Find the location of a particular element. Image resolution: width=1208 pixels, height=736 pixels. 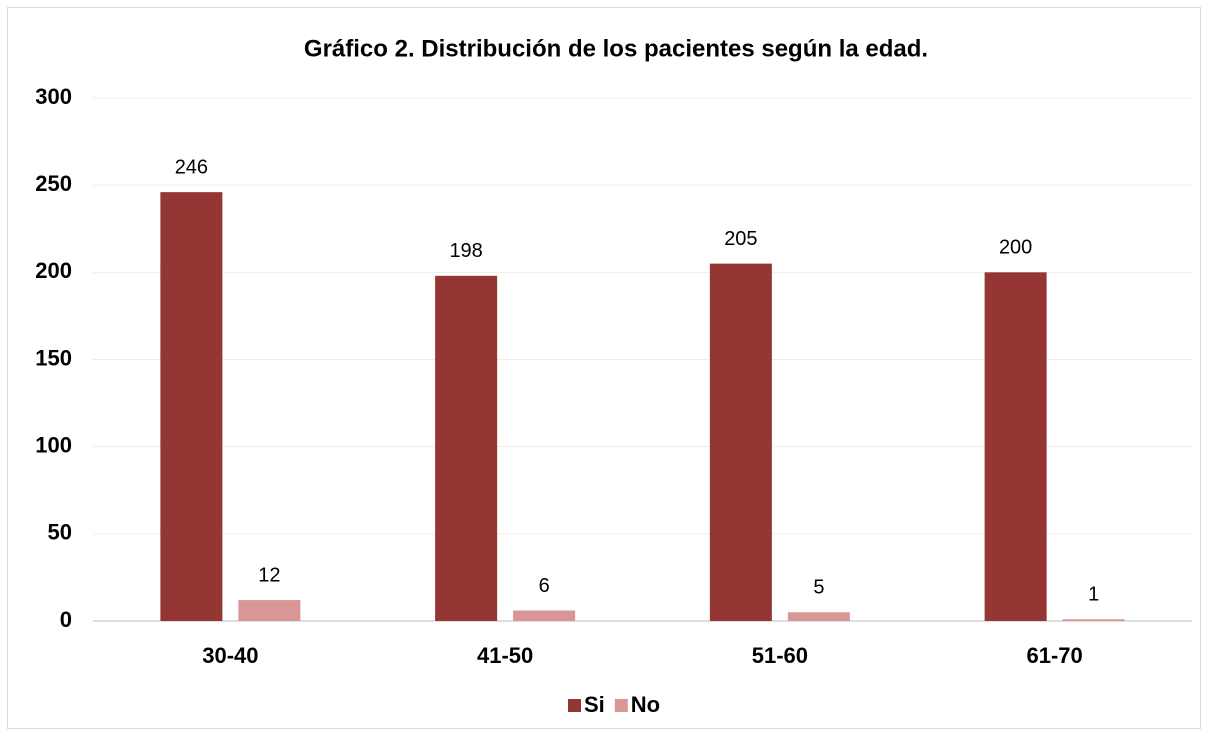

legend-label: No is located at coordinates (645, 704).